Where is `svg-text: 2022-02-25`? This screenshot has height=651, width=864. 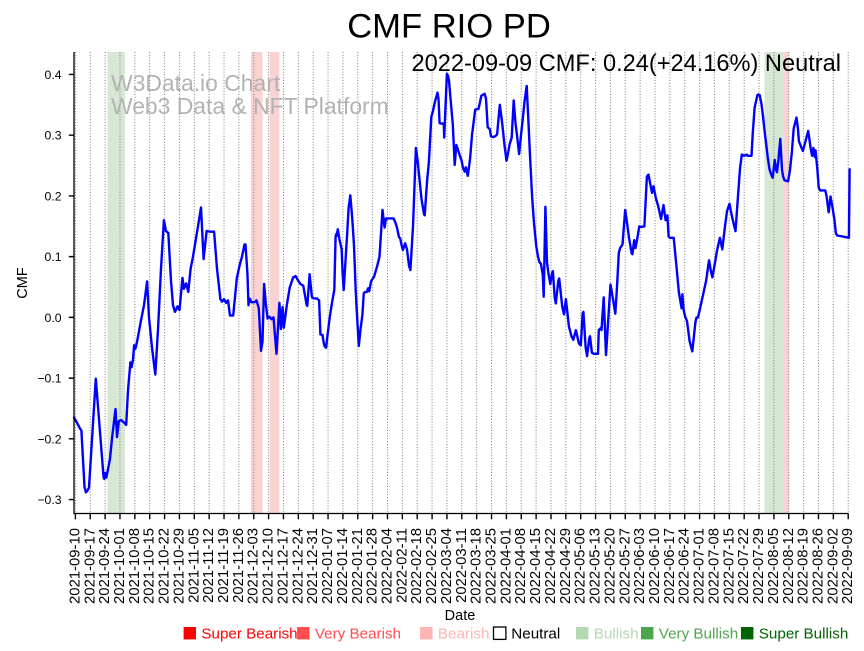
svg-text: 2022-02-25 is located at coordinates (432, 566).